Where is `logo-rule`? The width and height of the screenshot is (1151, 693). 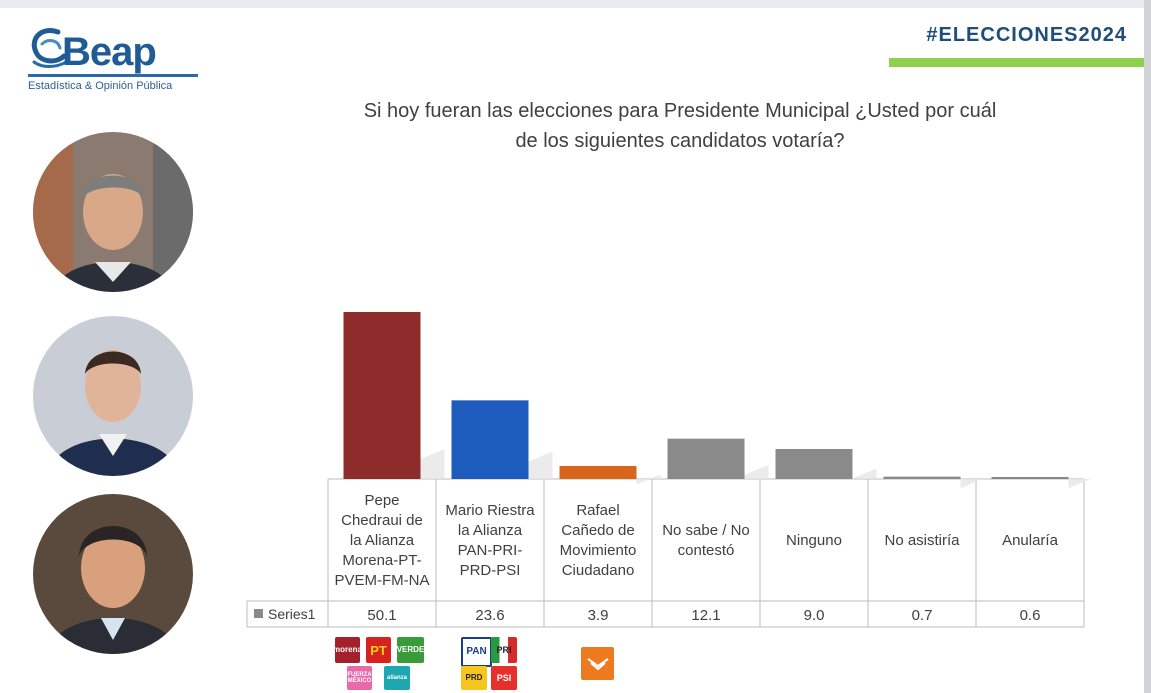 logo-rule is located at coordinates (113, 75).